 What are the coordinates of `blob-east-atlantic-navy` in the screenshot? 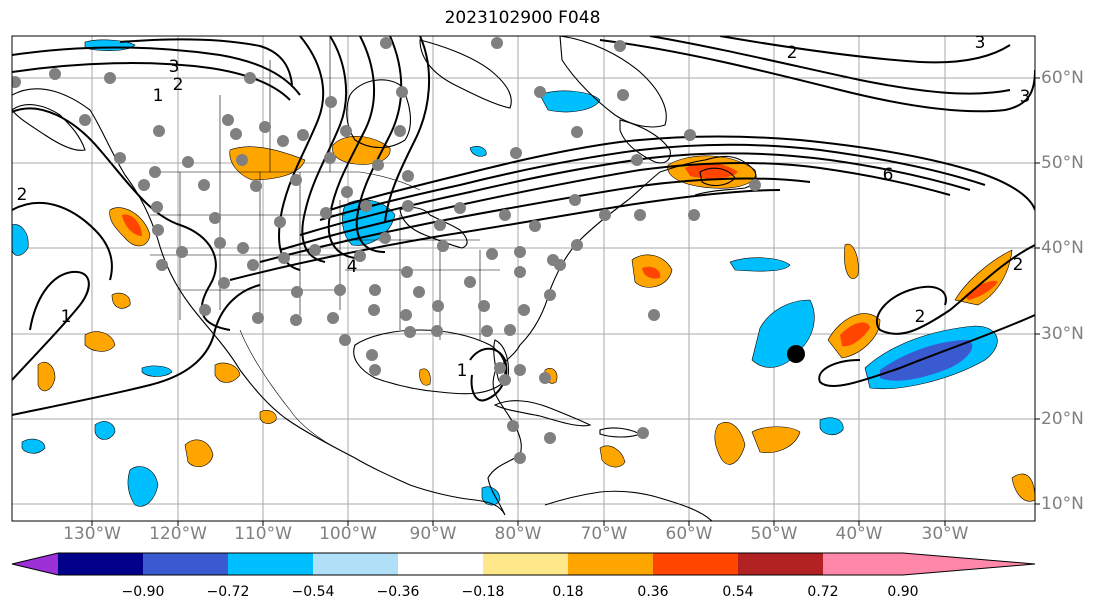 It's located at (926, 360).